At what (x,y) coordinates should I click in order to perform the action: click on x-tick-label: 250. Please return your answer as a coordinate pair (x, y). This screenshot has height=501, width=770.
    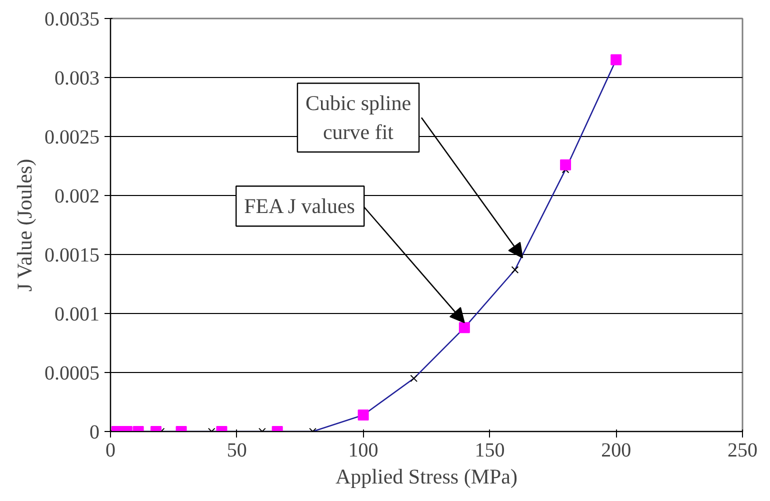
    Looking at the image, I should click on (743, 451).